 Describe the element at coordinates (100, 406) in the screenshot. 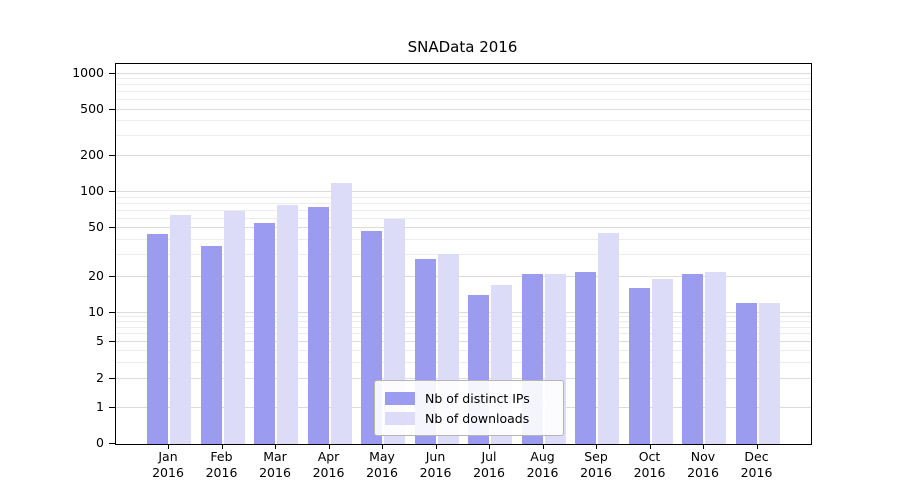

I see `y-tick-label: 1` at that location.